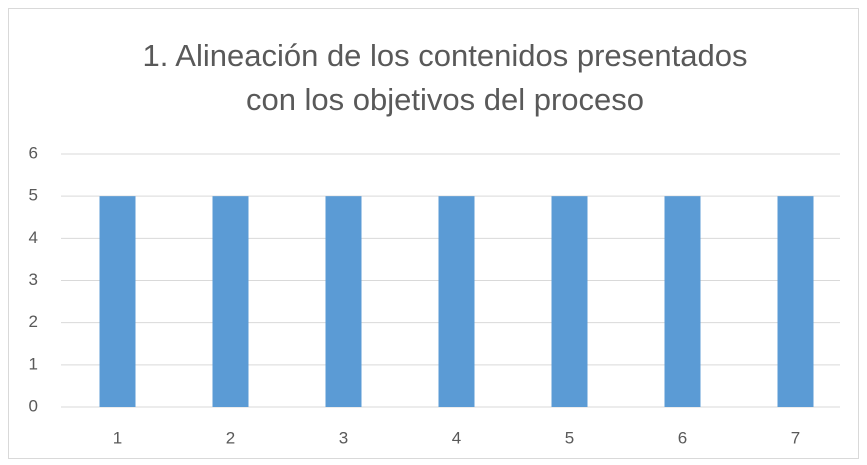 The height and width of the screenshot is (465, 867). Describe the element at coordinates (33, 152) in the screenshot. I see `y-tick-label: 6` at that location.